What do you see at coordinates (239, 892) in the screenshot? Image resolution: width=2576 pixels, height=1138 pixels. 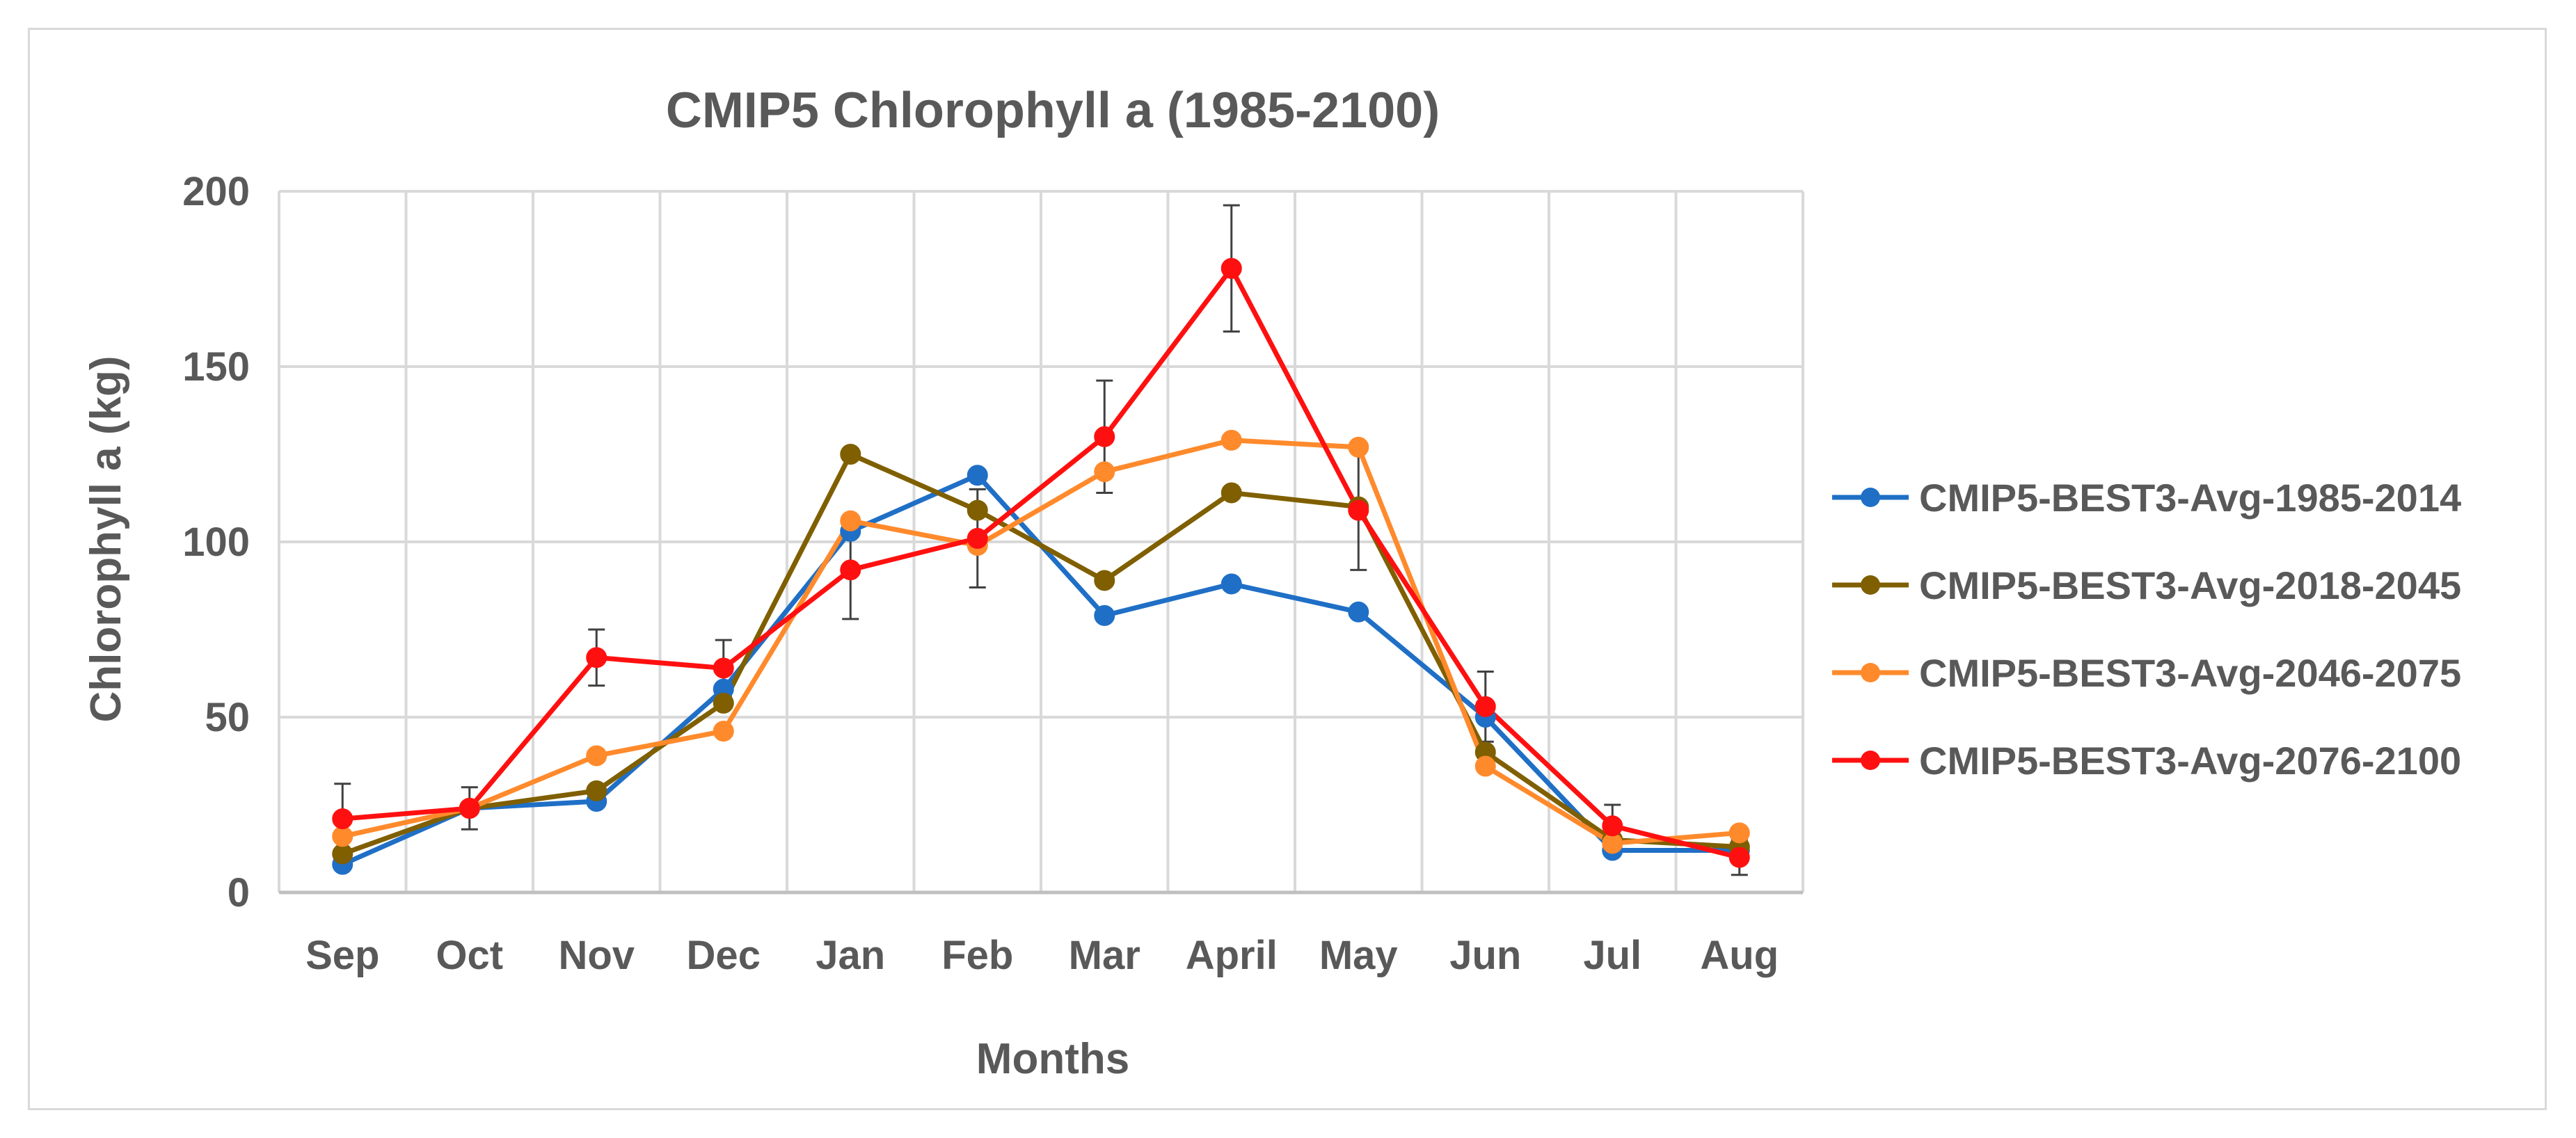 I see `y-tick-label: 0` at bounding box center [239, 892].